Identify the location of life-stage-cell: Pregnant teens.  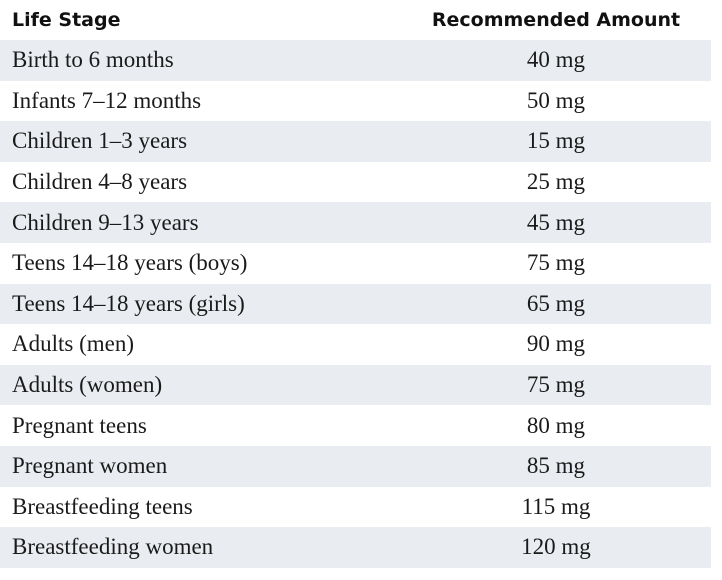
(79, 425).